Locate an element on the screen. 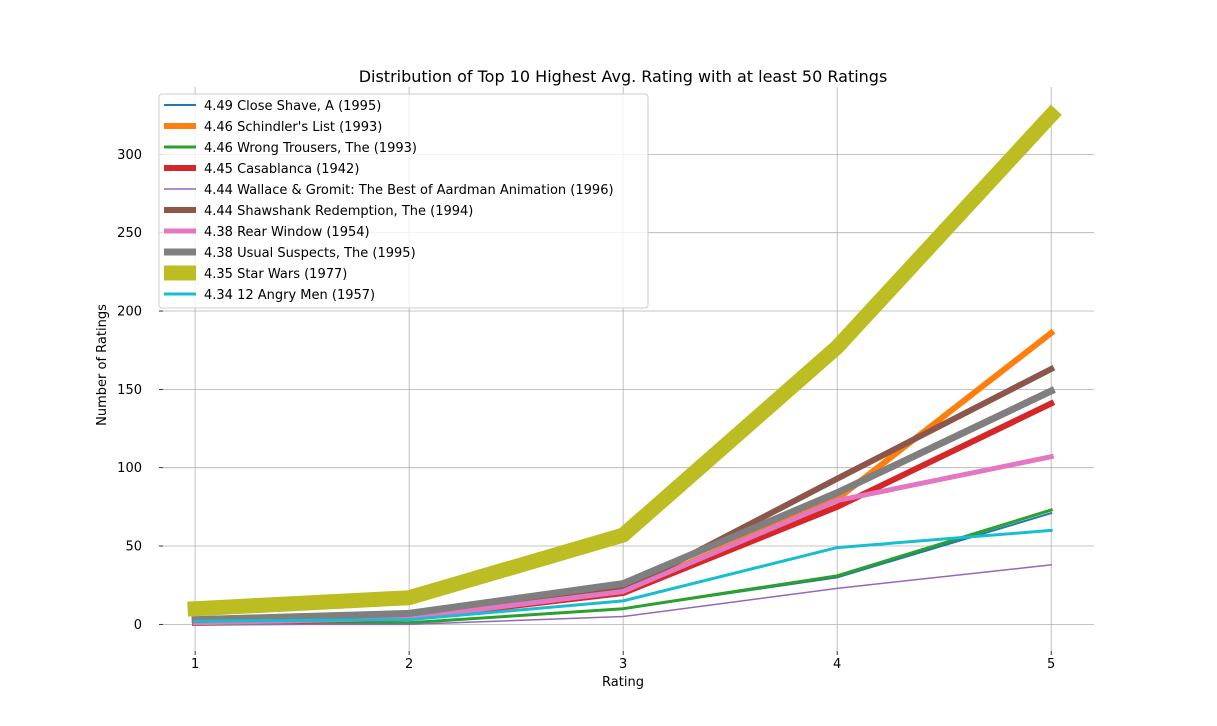 Image resolution: width=1217 pixels, height=726 pixels. legend-entry: 4.35 Star Wars (1977) is located at coordinates (255, 273).